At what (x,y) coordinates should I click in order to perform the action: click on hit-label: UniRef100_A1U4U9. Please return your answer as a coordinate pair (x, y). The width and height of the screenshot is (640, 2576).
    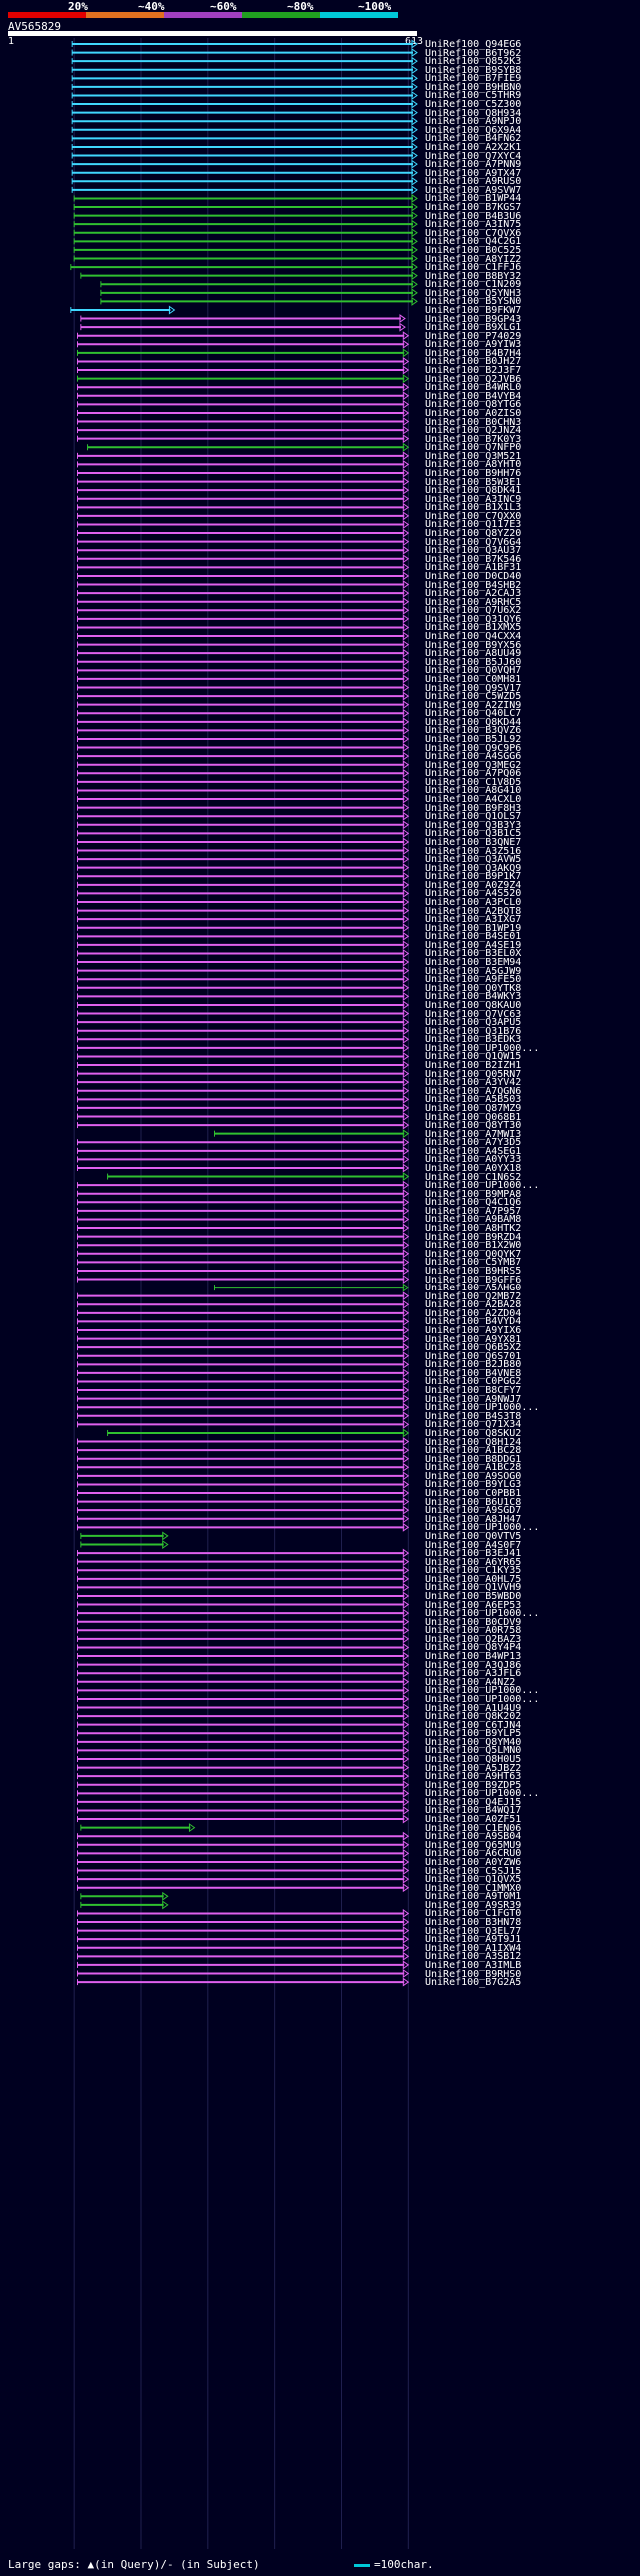
    Looking at the image, I should click on (473, 1708).